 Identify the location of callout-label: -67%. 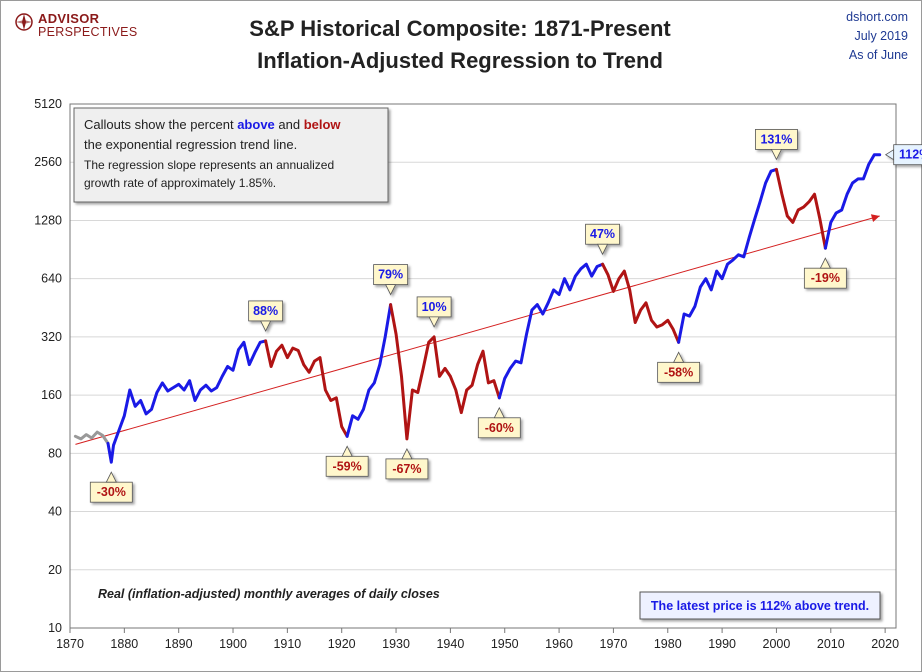
(406, 469).